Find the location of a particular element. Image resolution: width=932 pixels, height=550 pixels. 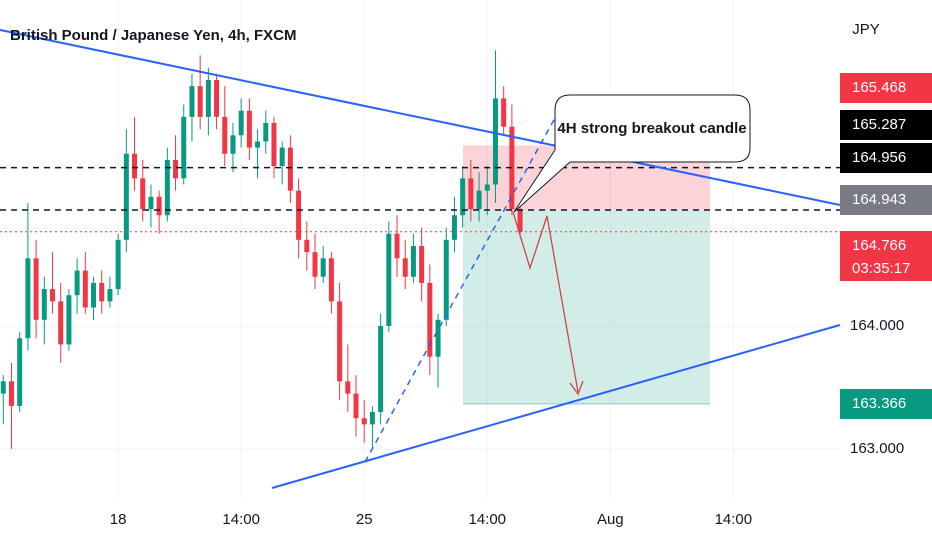

y-tick-label: 164.000 is located at coordinates (877, 325).